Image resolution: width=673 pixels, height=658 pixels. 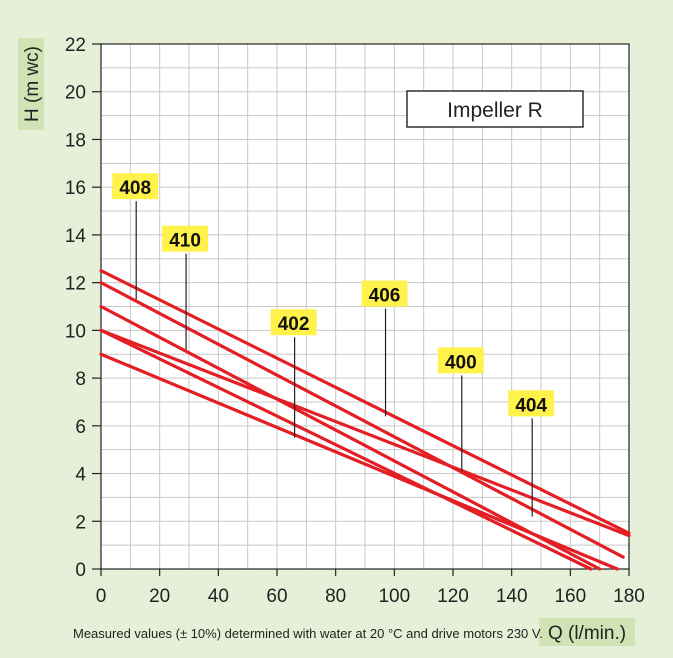 What do you see at coordinates (80, 475) in the screenshot?
I see `y-tick-label: 4` at bounding box center [80, 475].